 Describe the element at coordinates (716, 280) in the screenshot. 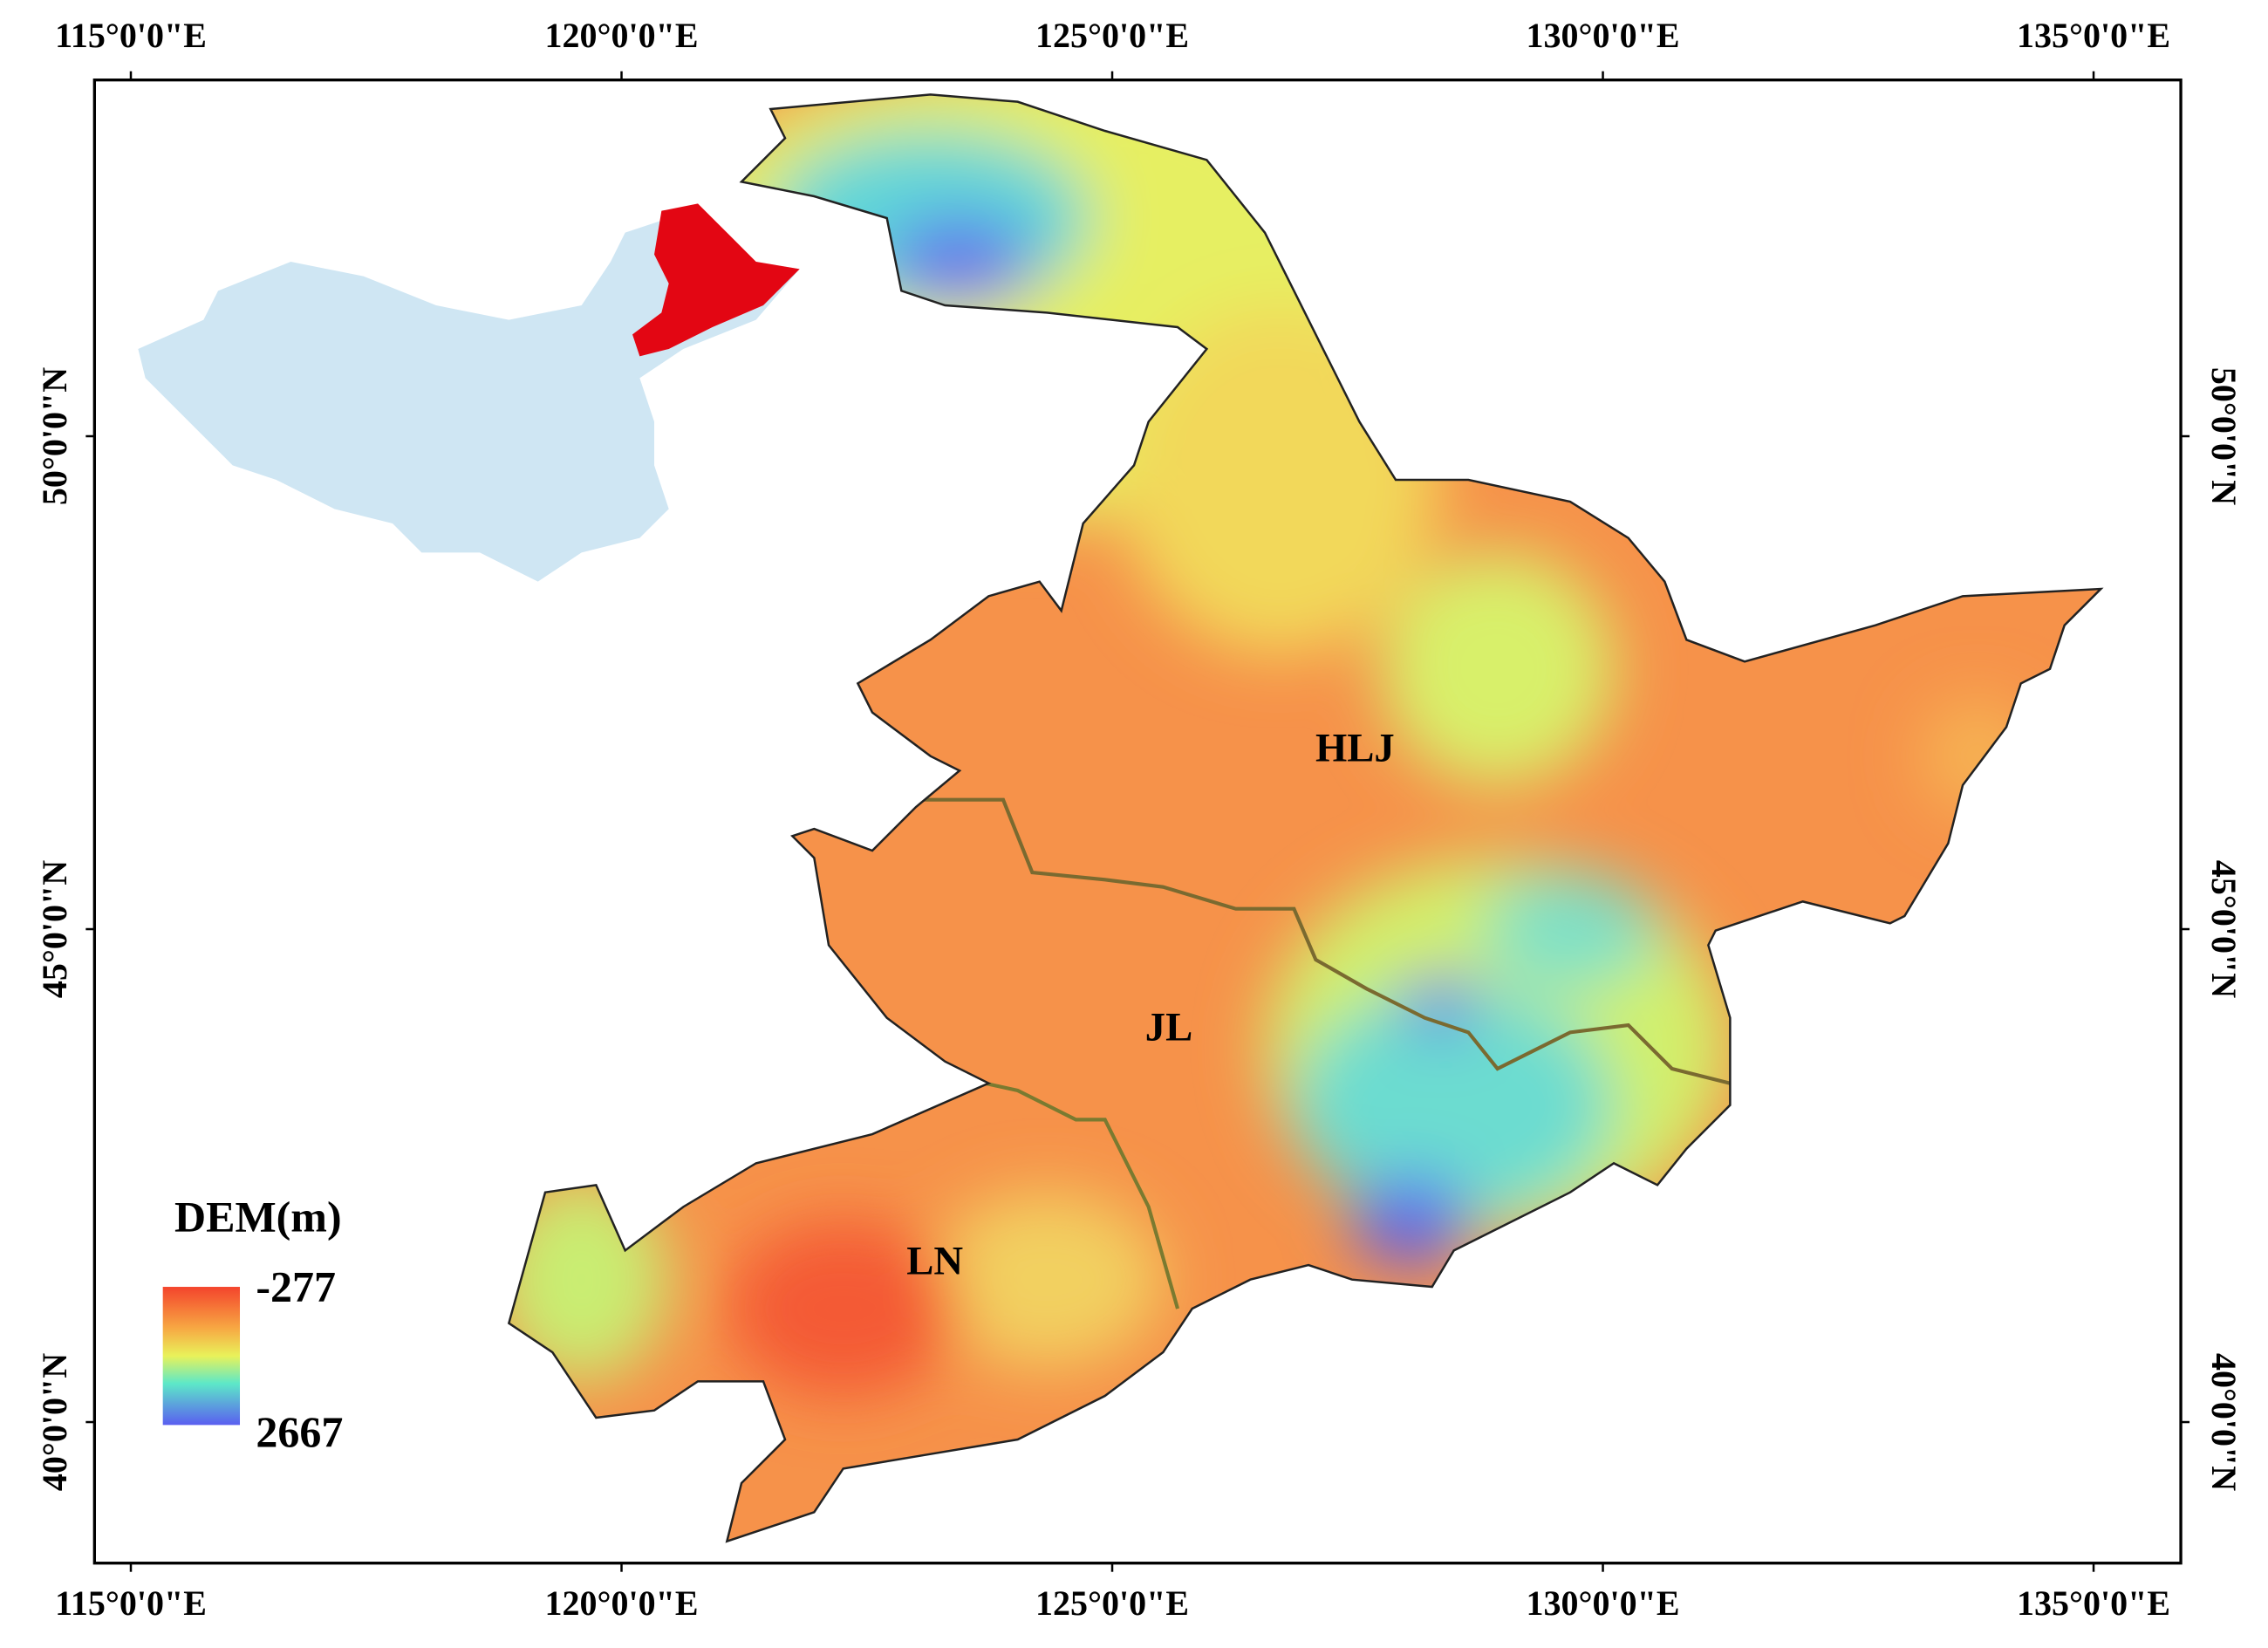

I see `northeast-highlight` at that location.